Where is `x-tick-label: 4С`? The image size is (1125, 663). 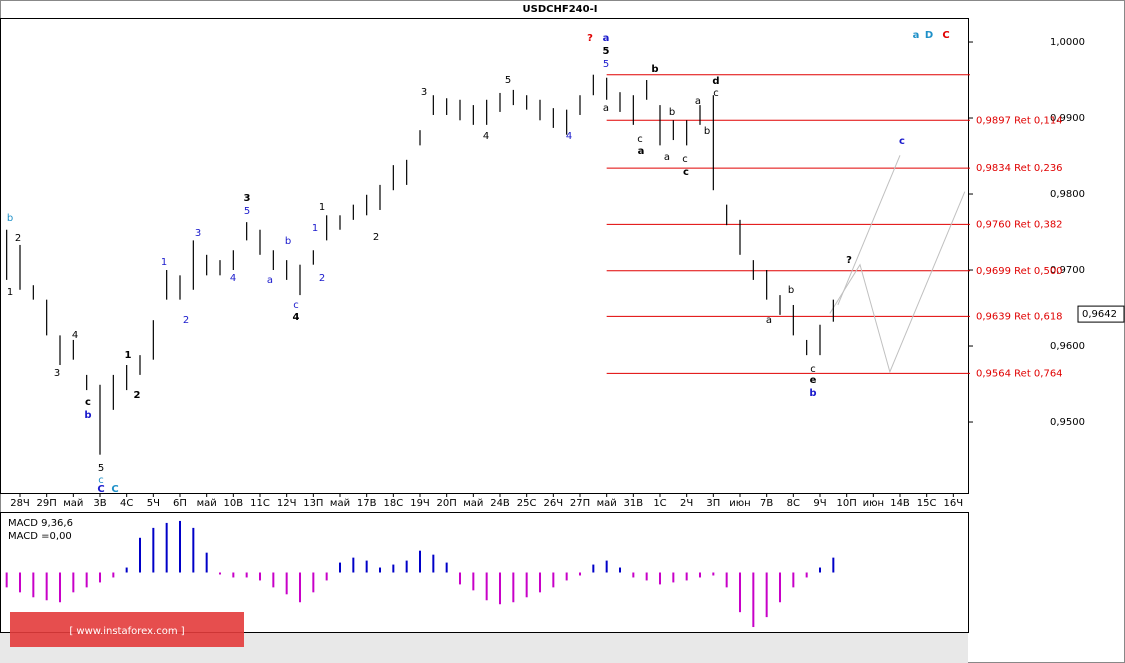 x-tick-label: 4С is located at coordinates (126, 503).